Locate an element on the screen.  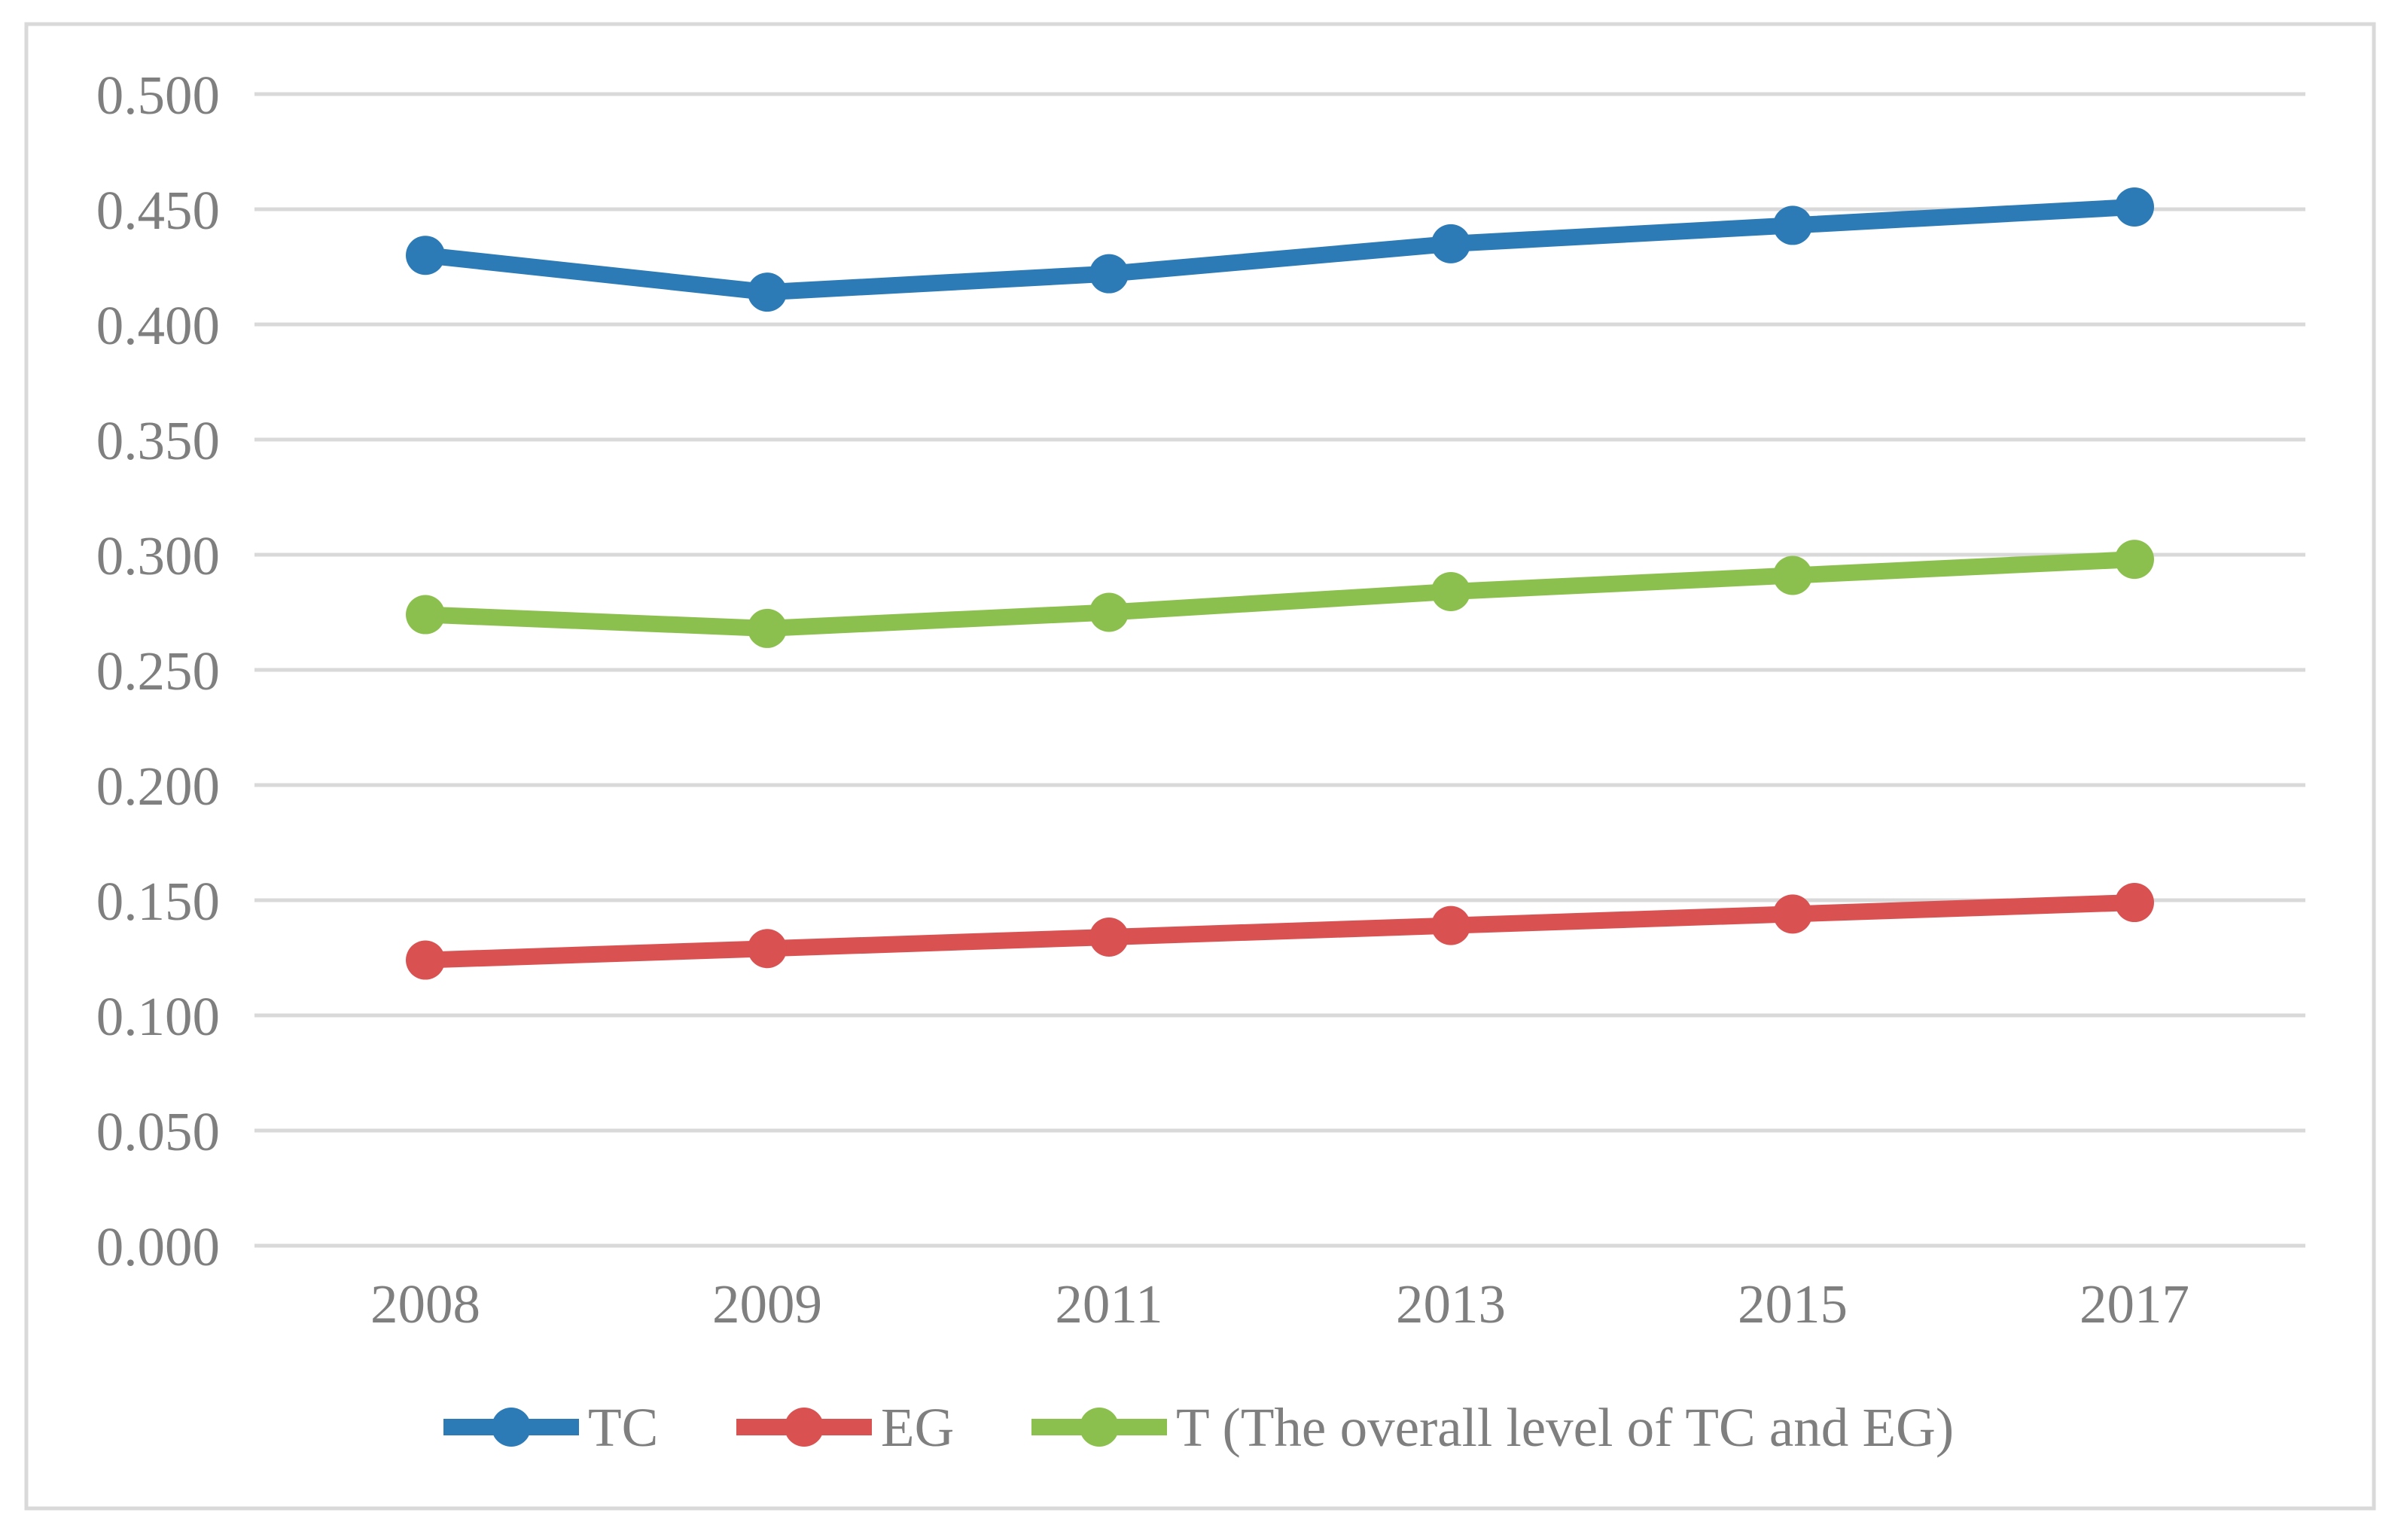
x-tick-label: 2015 is located at coordinates (1793, 1304).